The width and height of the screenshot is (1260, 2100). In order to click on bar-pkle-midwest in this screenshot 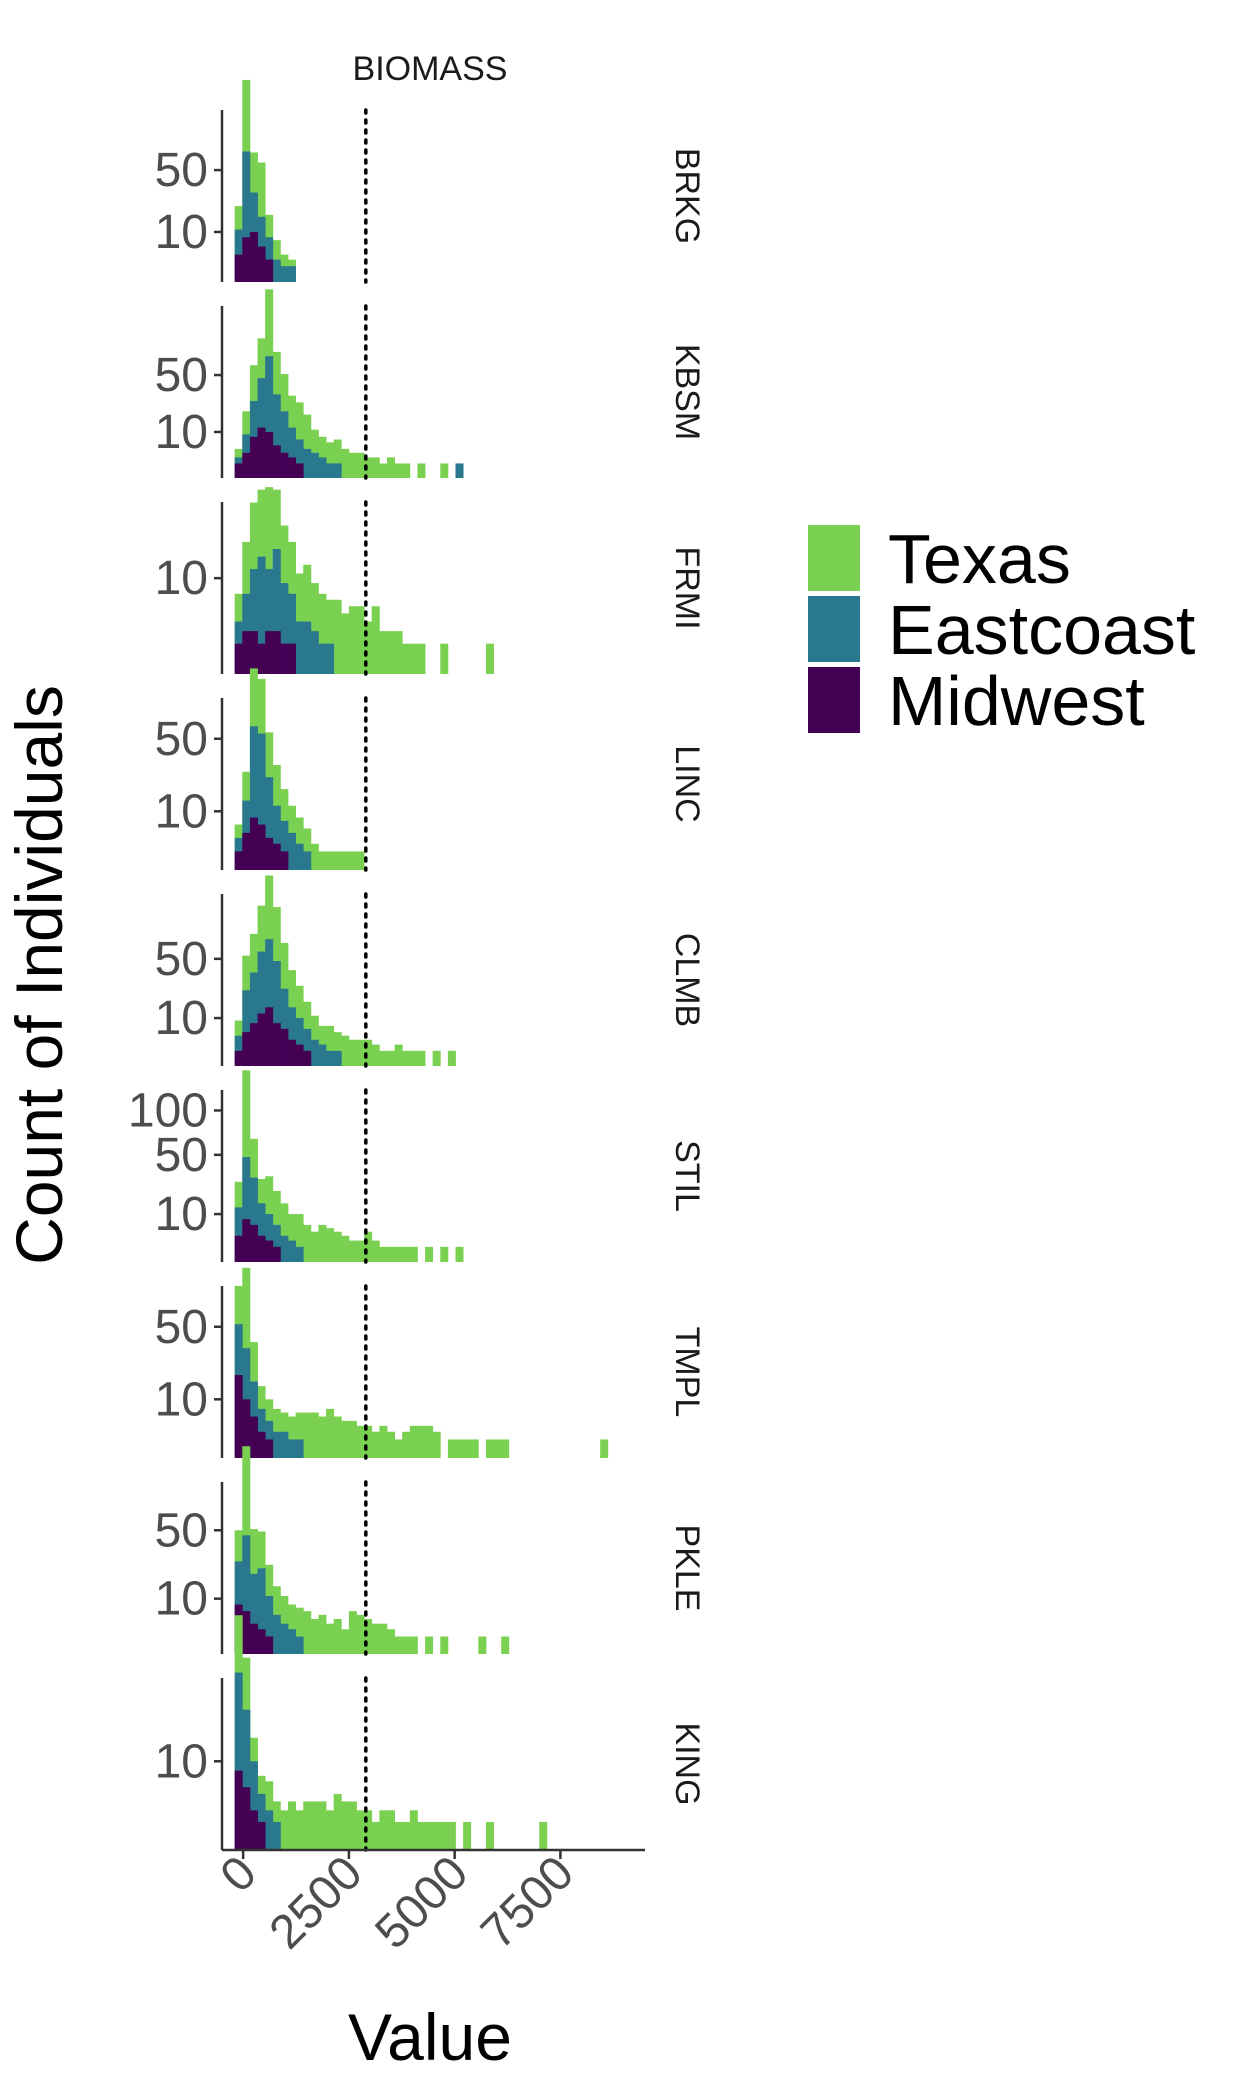, I will do `click(246, 1632)`.